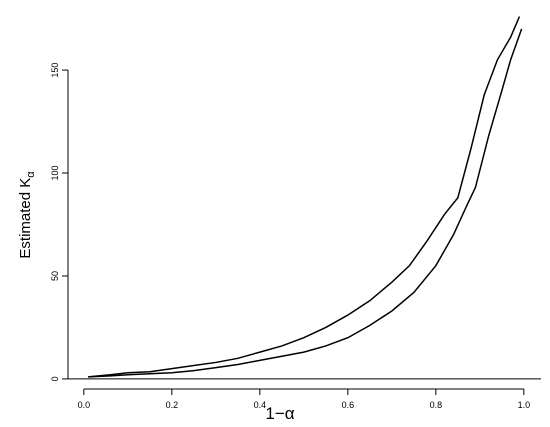 This screenshot has height=427, width=550. Describe the element at coordinates (55, 378) in the screenshot. I see `y-tick-label: 0` at that location.